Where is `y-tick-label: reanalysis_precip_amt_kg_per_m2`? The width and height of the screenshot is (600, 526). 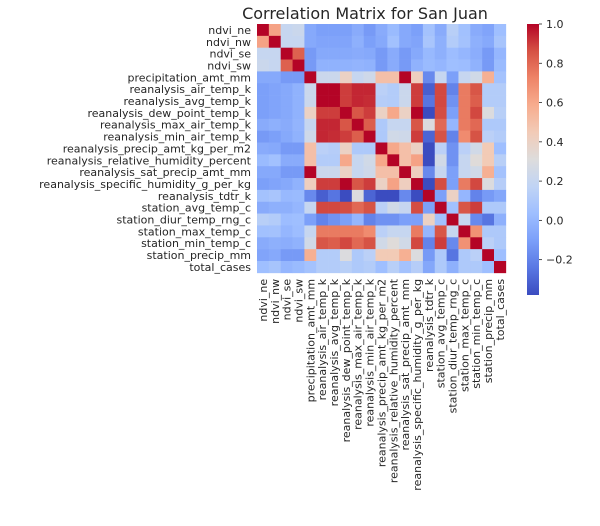
y-tick-label: reanalysis_precip_amt_kg_per_m2 is located at coordinates (157, 148).